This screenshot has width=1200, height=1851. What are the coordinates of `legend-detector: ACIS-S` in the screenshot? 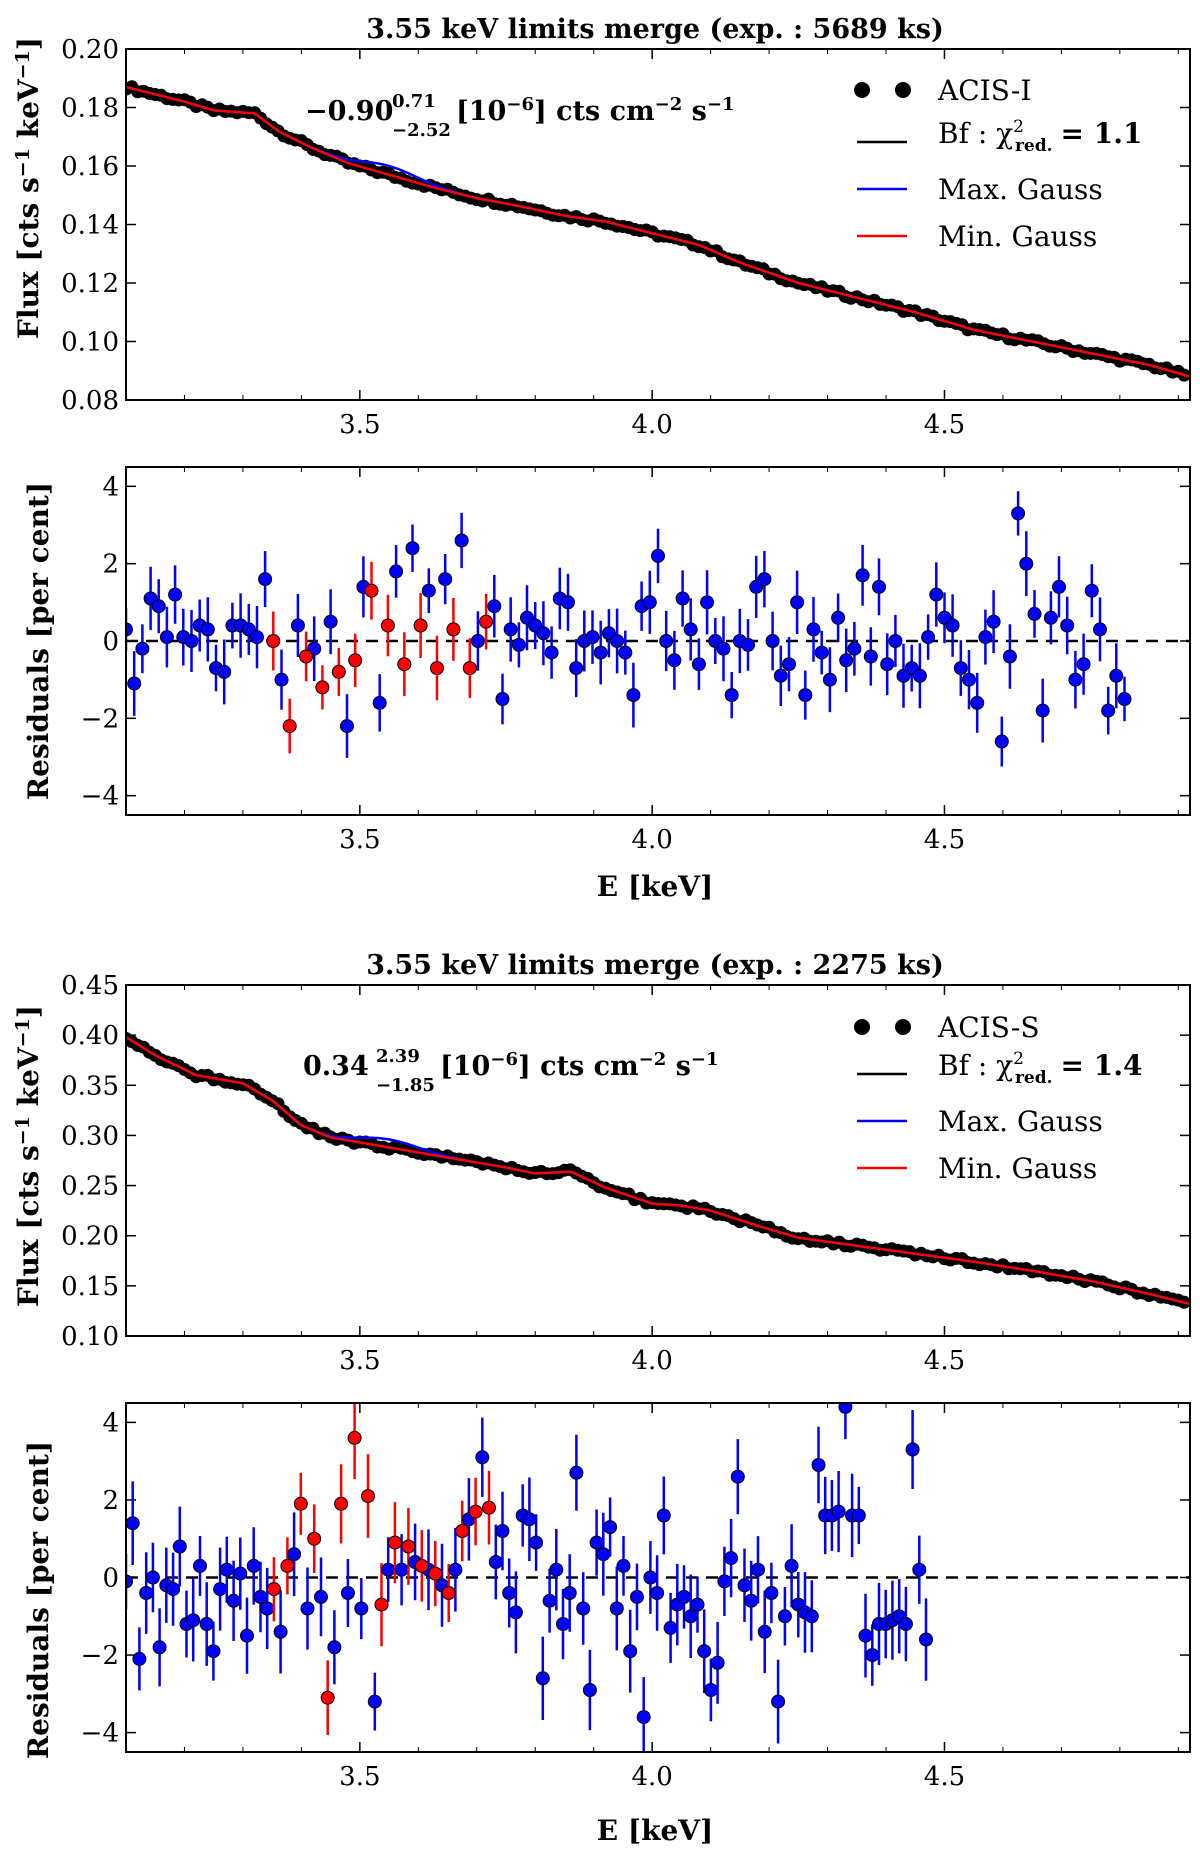 It's located at (988, 1027).